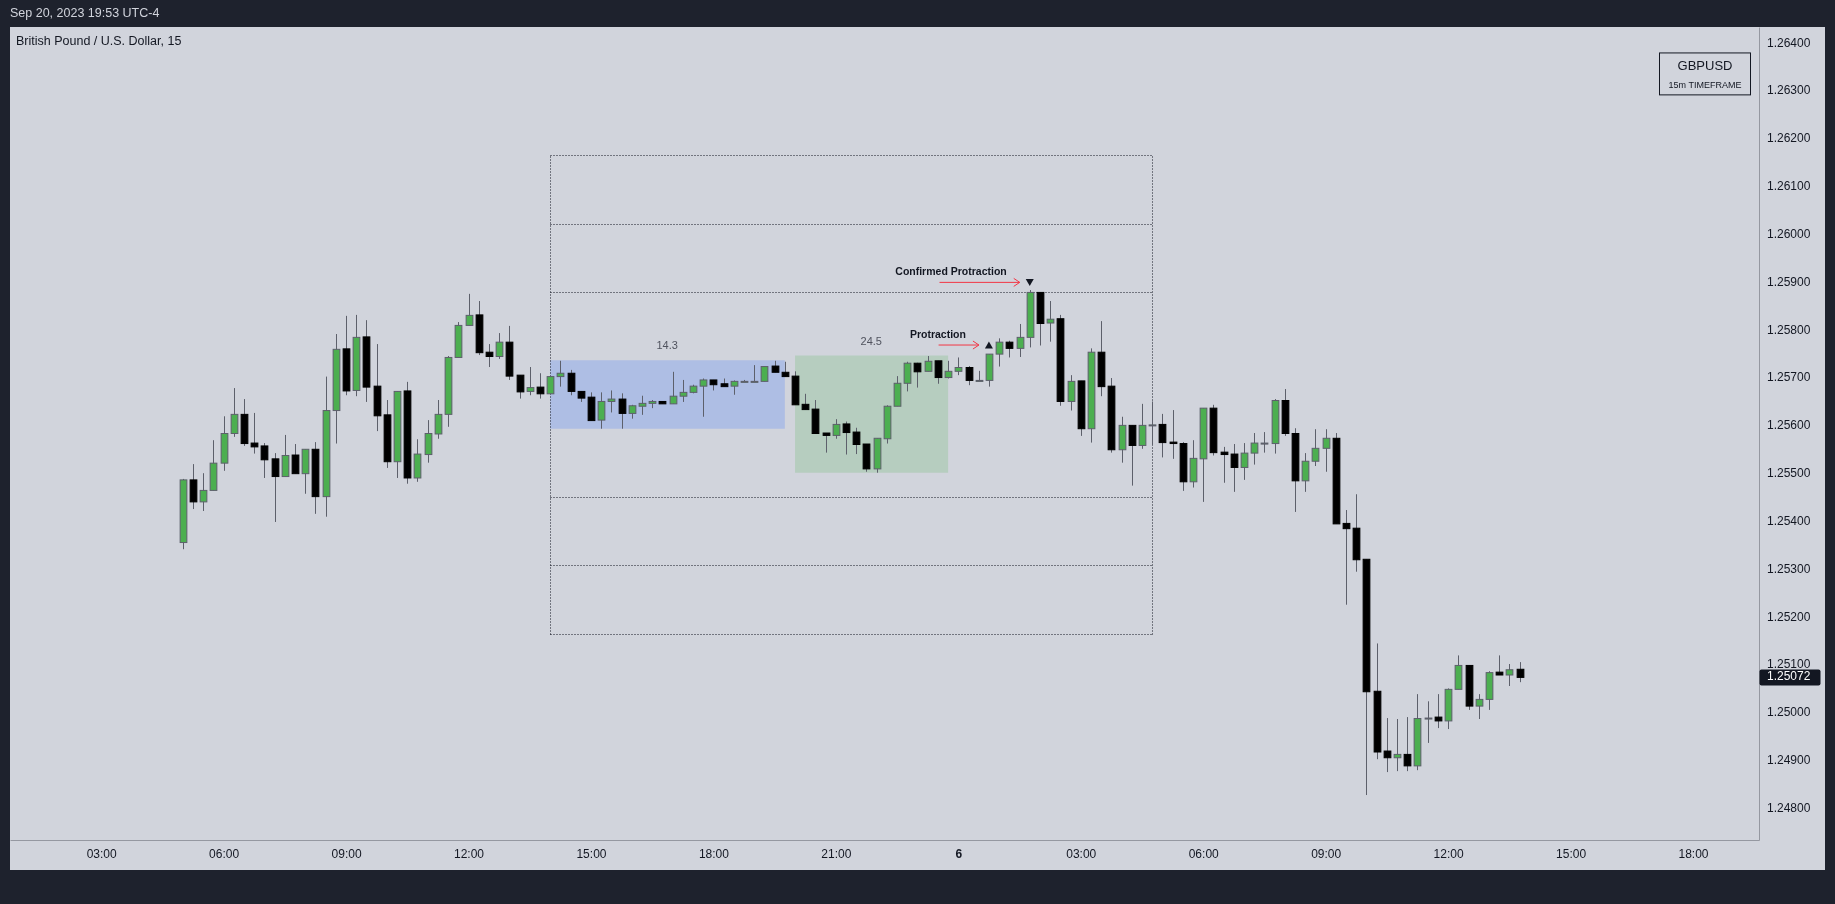  I want to click on y-tick-label: 1.25100, so click(1789, 664).